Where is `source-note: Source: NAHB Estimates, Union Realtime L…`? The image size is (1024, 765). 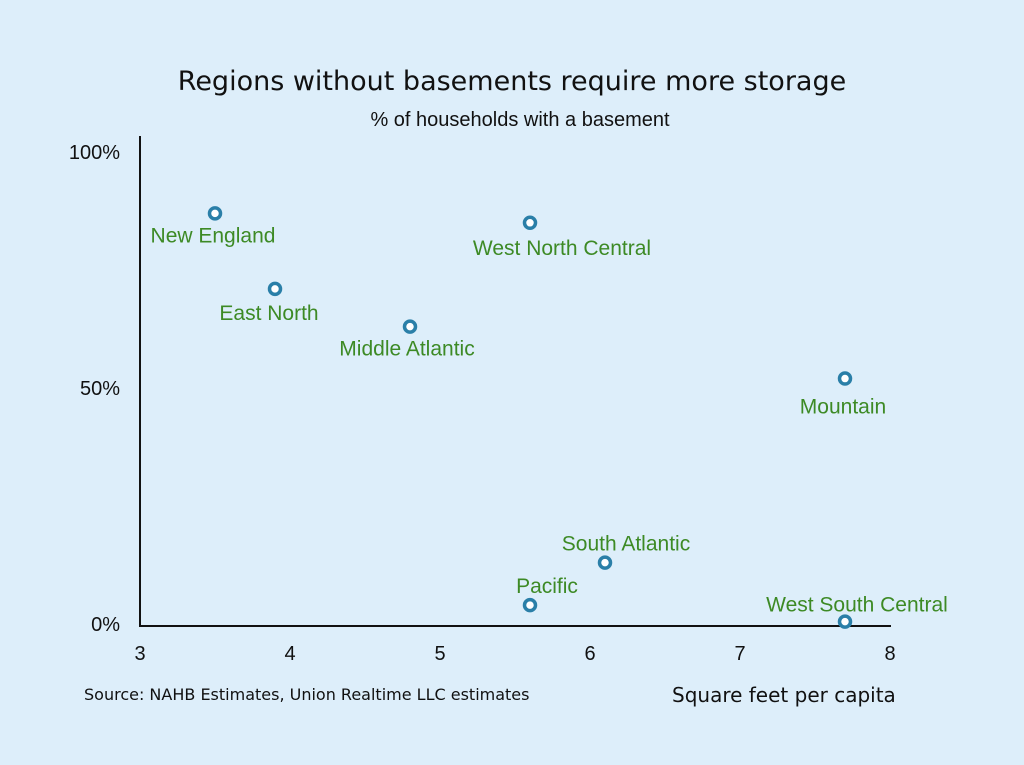
source-note: Source: NAHB Estimates, Union Realtime L… is located at coordinates (306, 694).